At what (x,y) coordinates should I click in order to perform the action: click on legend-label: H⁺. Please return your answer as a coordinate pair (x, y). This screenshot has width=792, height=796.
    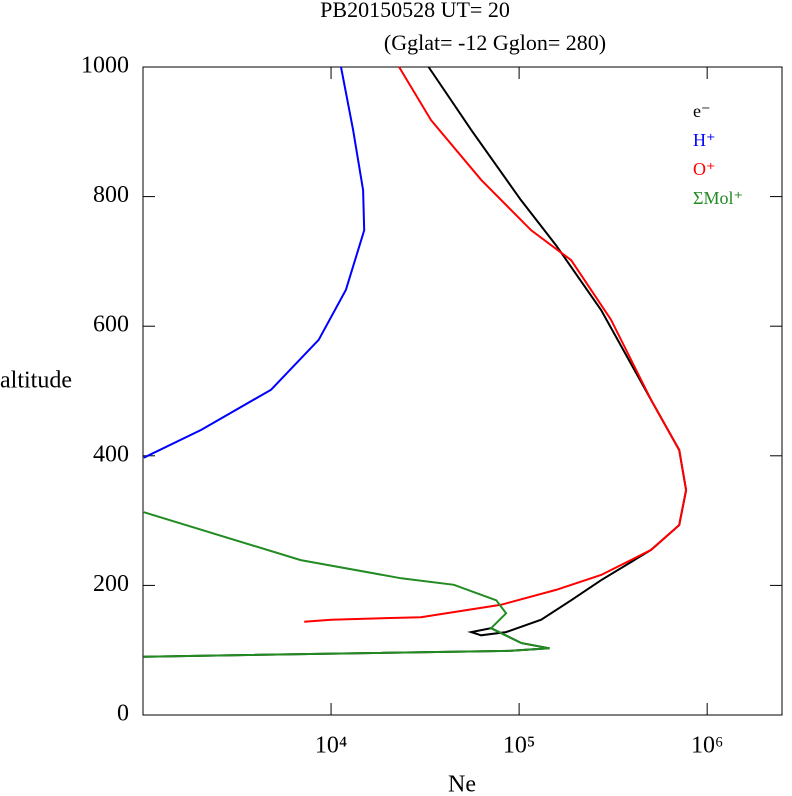
    Looking at the image, I should click on (704, 140).